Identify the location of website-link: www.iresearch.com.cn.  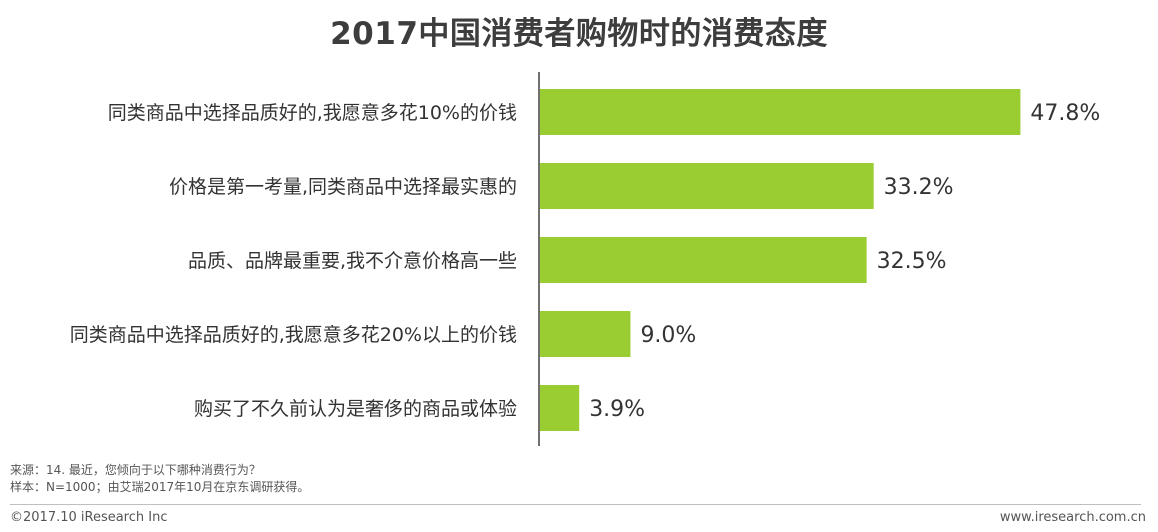
(1072, 517).